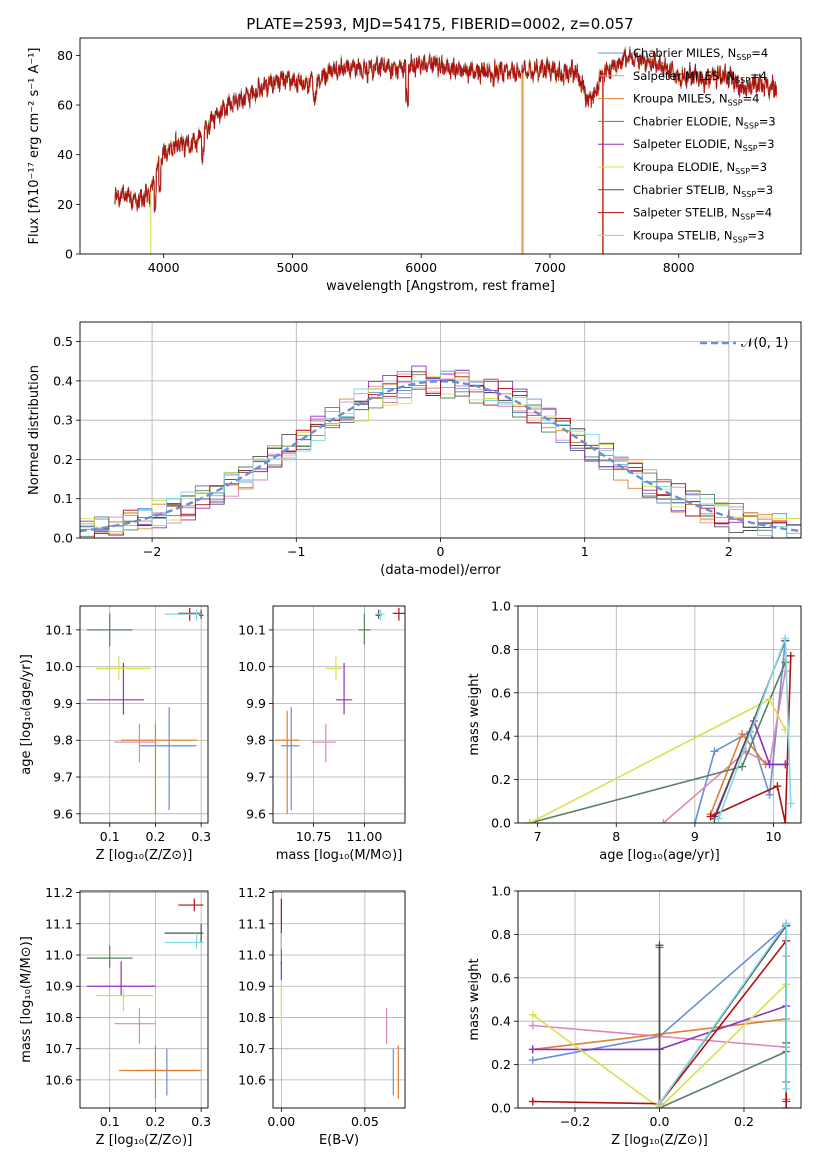 The width and height of the screenshot is (819, 1170). Describe the element at coordinates (65, 204) in the screenshot. I see `y-tick-label: 20` at that location.